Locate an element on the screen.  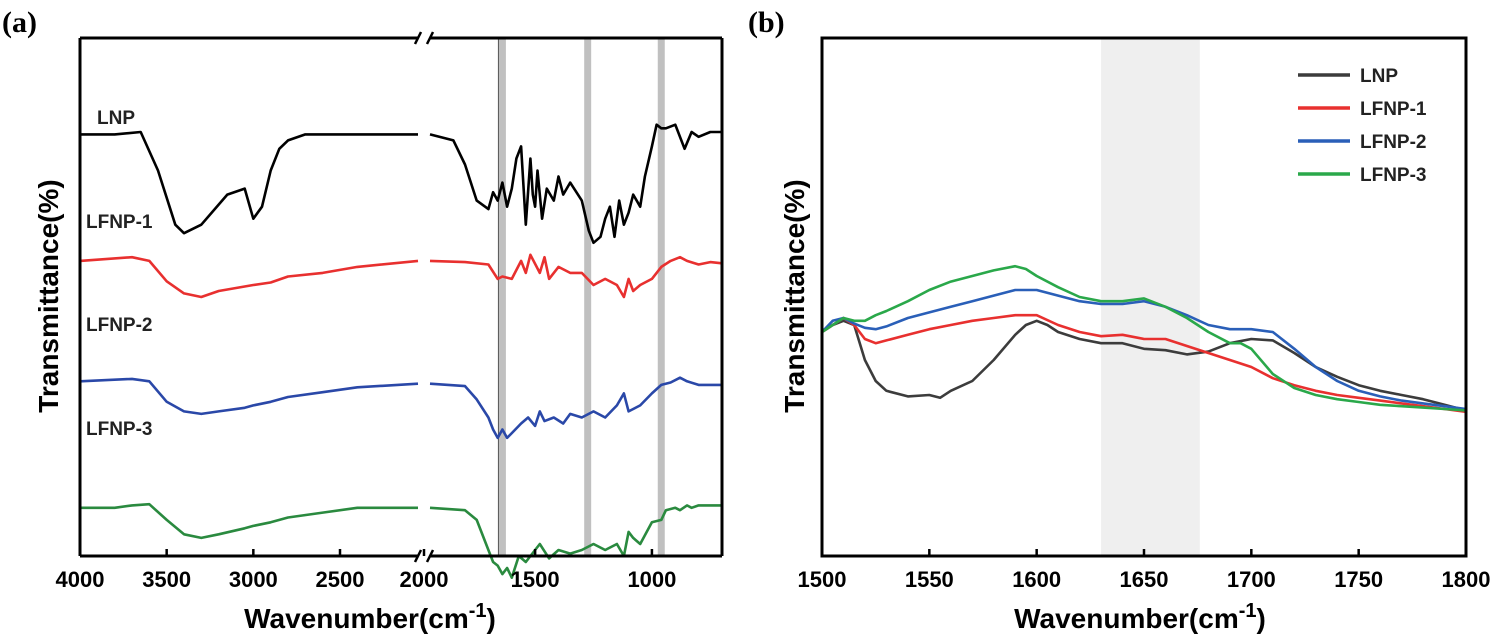
x-tick-label: 2500 is located at coordinates (340, 579).